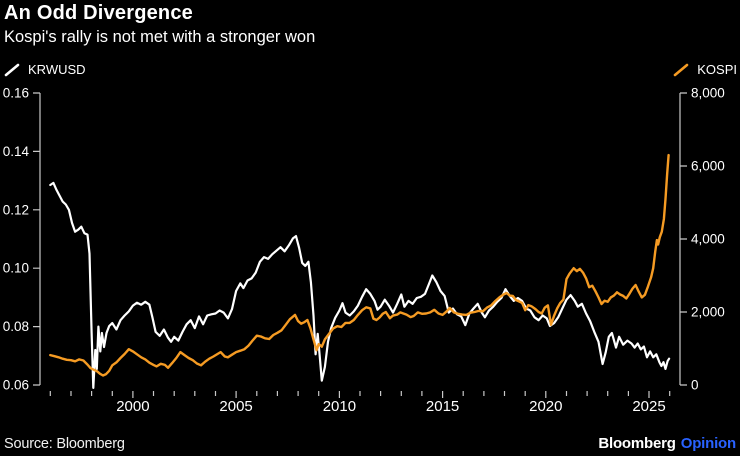 The height and width of the screenshot is (456, 740). I want to click on left-axis-tick-label: 0.12, so click(16, 209).